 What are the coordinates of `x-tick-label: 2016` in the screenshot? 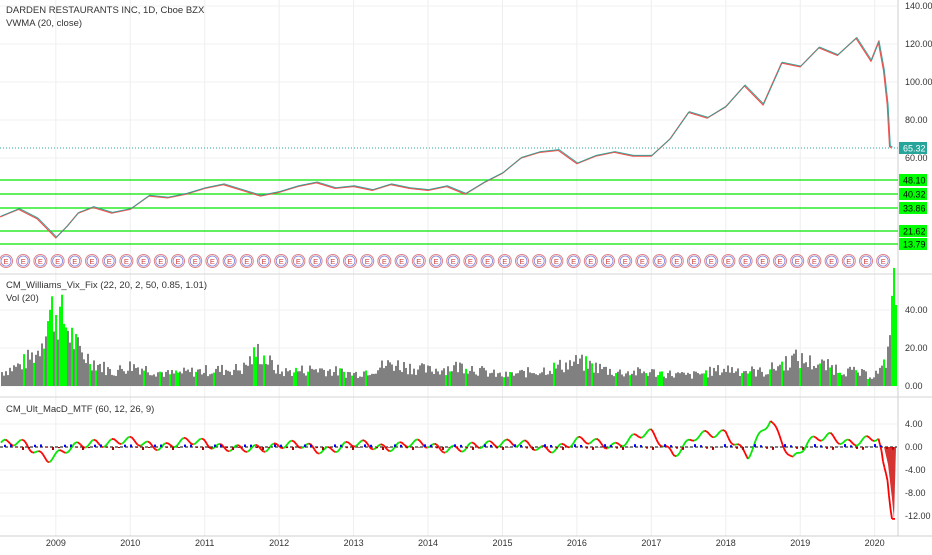 It's located at (577, 543).